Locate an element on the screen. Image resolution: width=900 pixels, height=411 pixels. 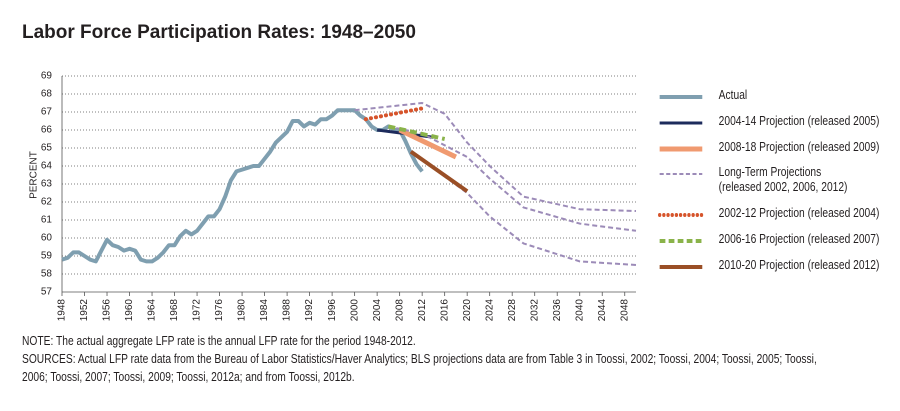
legend-item: Actual is located at coordinates (768, 101).